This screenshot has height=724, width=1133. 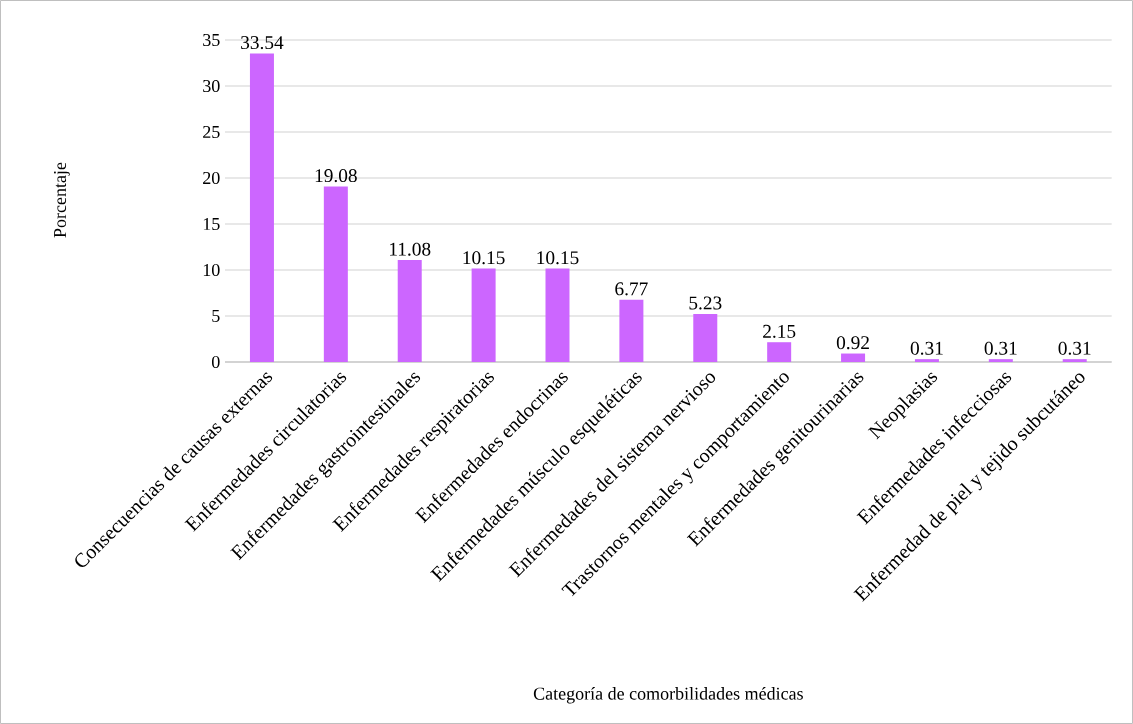 I want to click on y-tick-label: 25, so click(x=211, y=132).